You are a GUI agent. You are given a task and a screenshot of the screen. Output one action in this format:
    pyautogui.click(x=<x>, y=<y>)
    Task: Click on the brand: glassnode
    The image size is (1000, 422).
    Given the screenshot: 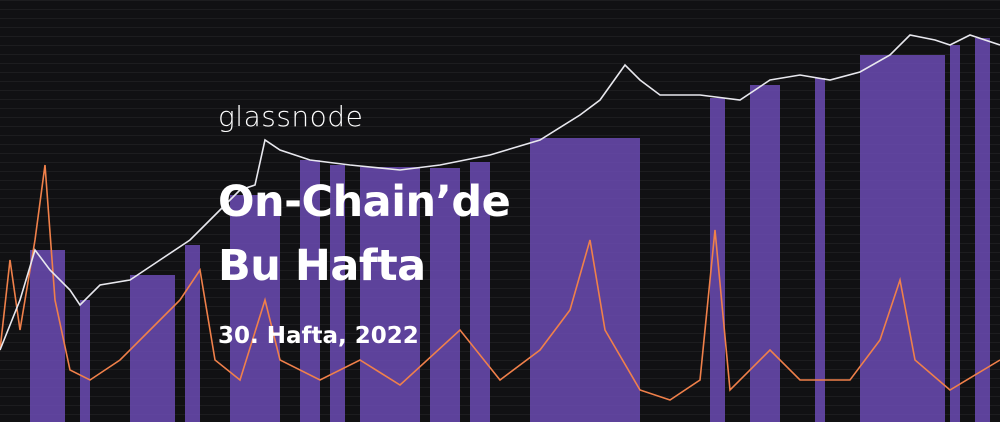 What is the action you would take?
    pyautogui.click(x=291, y=116)
    